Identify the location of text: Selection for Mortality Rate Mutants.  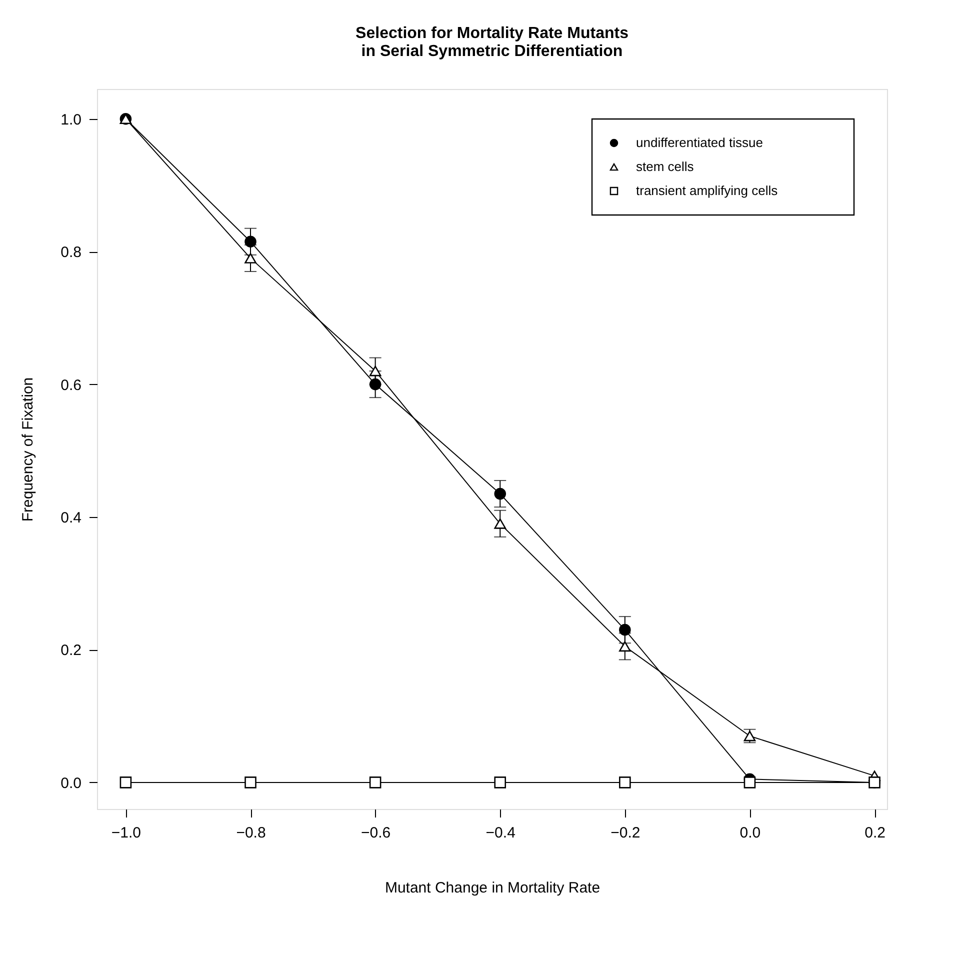
(492, 33).